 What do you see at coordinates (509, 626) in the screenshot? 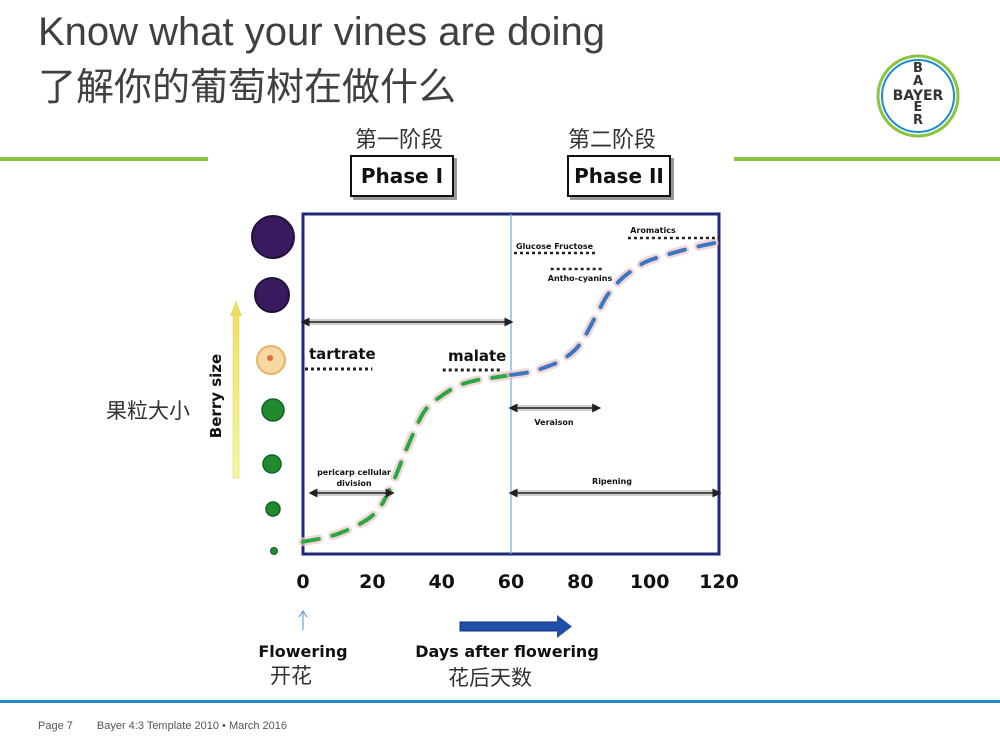
I see `x-axis-arrow-body` at bounding box center [509, 626].